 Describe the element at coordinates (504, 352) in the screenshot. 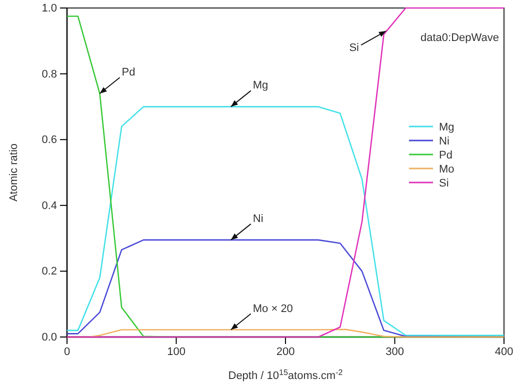

I see `x-tick-label: 400` at that location.